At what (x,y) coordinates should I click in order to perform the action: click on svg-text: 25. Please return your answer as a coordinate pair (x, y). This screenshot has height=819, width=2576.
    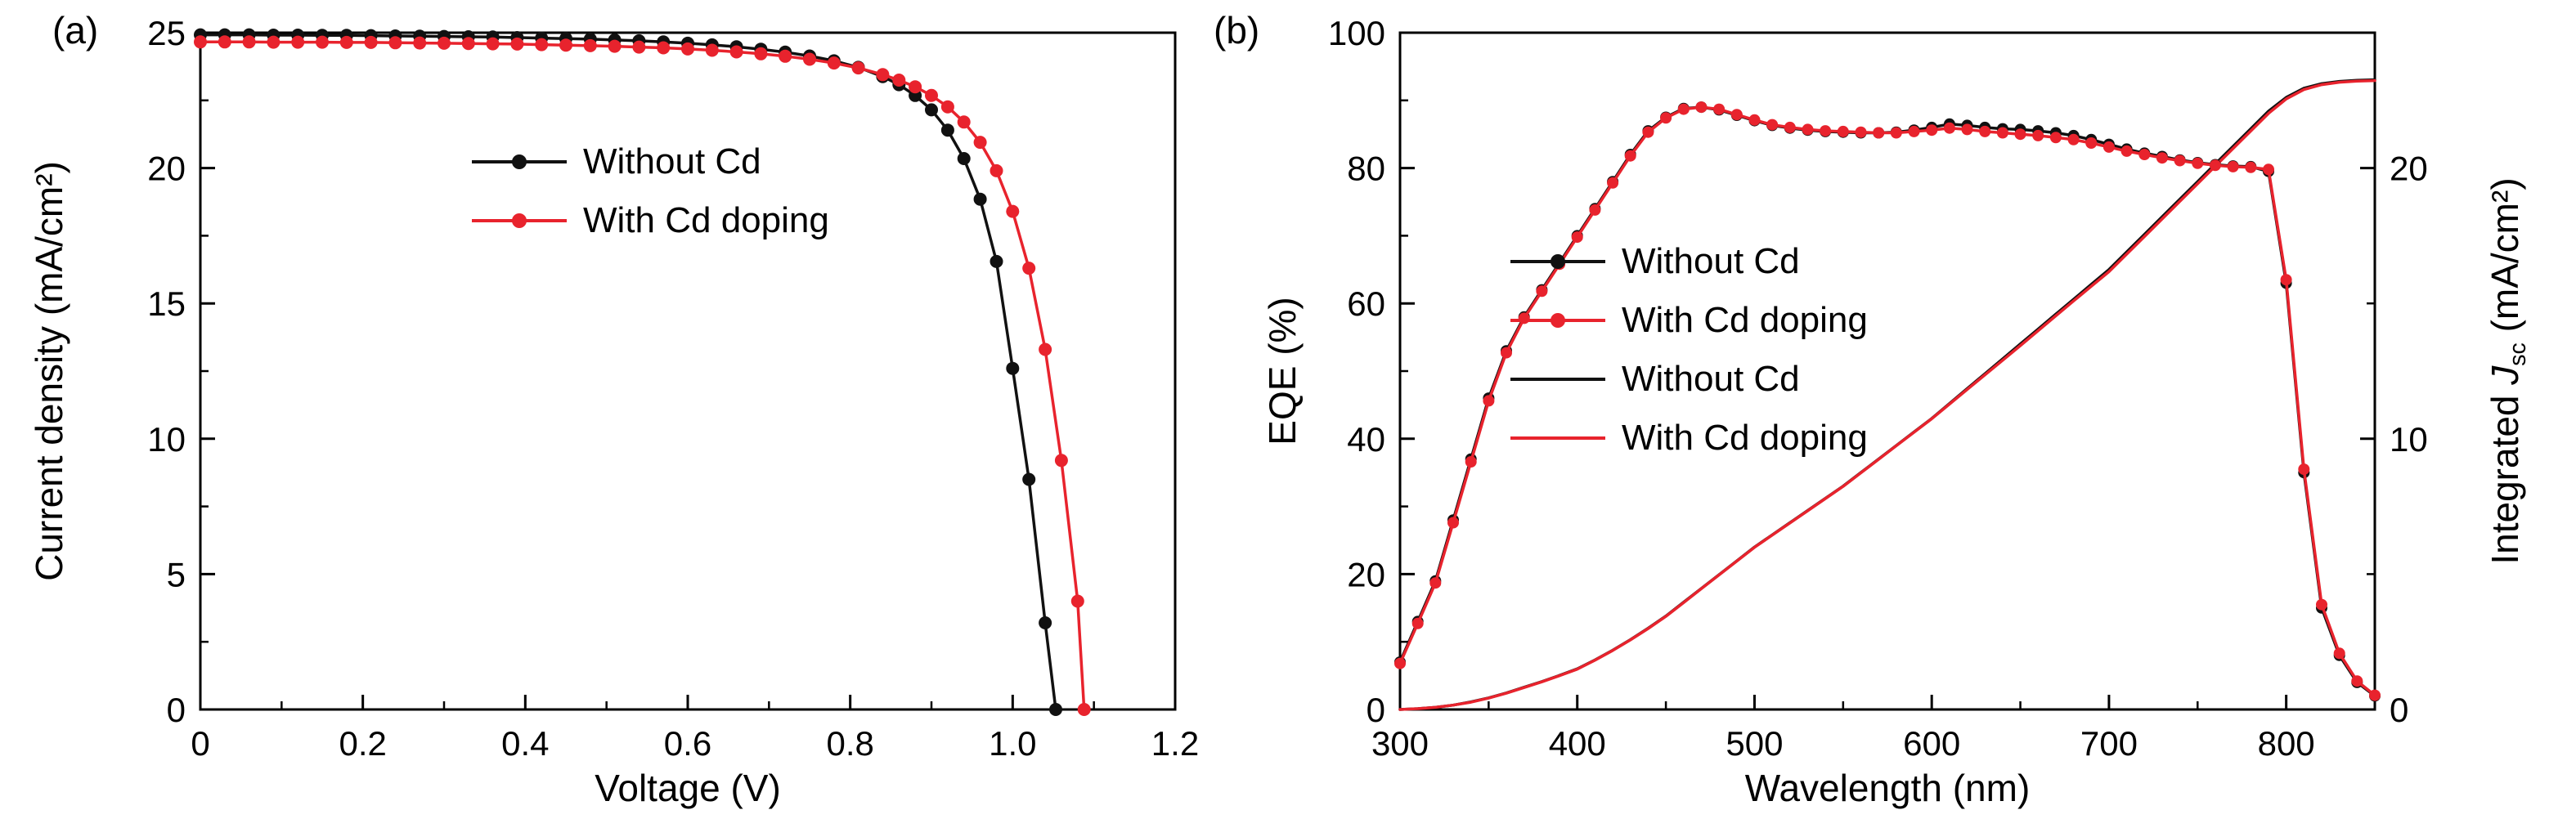
    Looking at the image, I should click on (166, 33).